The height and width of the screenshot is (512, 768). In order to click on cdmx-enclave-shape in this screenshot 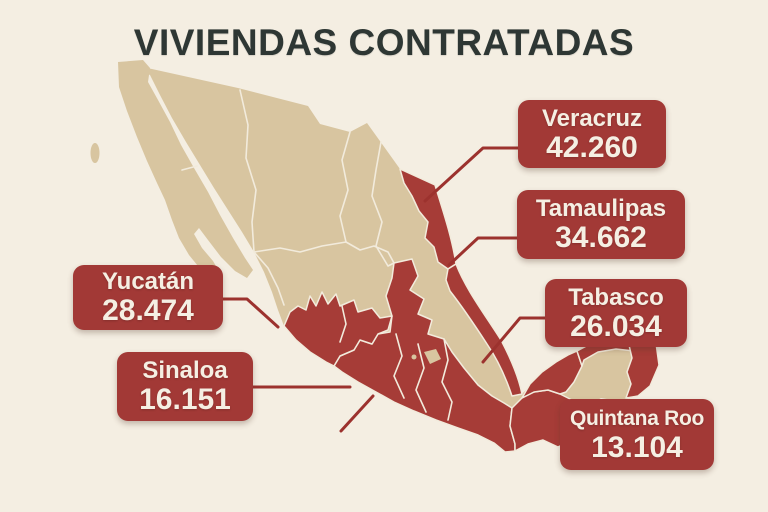, I will do `click(432, 356)`.